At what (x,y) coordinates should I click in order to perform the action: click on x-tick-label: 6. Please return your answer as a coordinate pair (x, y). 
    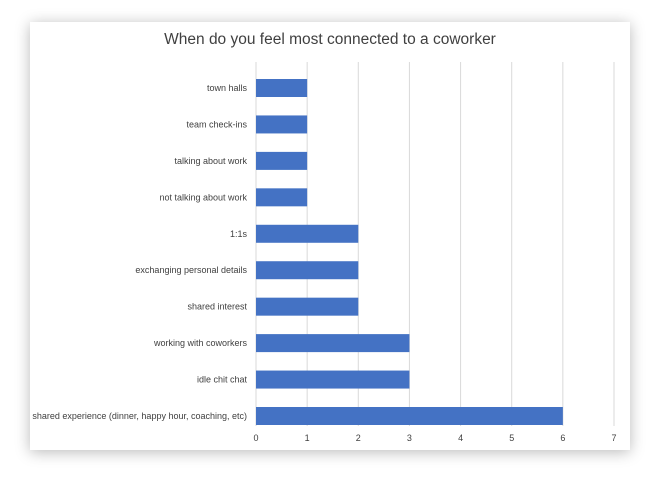
    Looking at the image, I should click on (562, 438).